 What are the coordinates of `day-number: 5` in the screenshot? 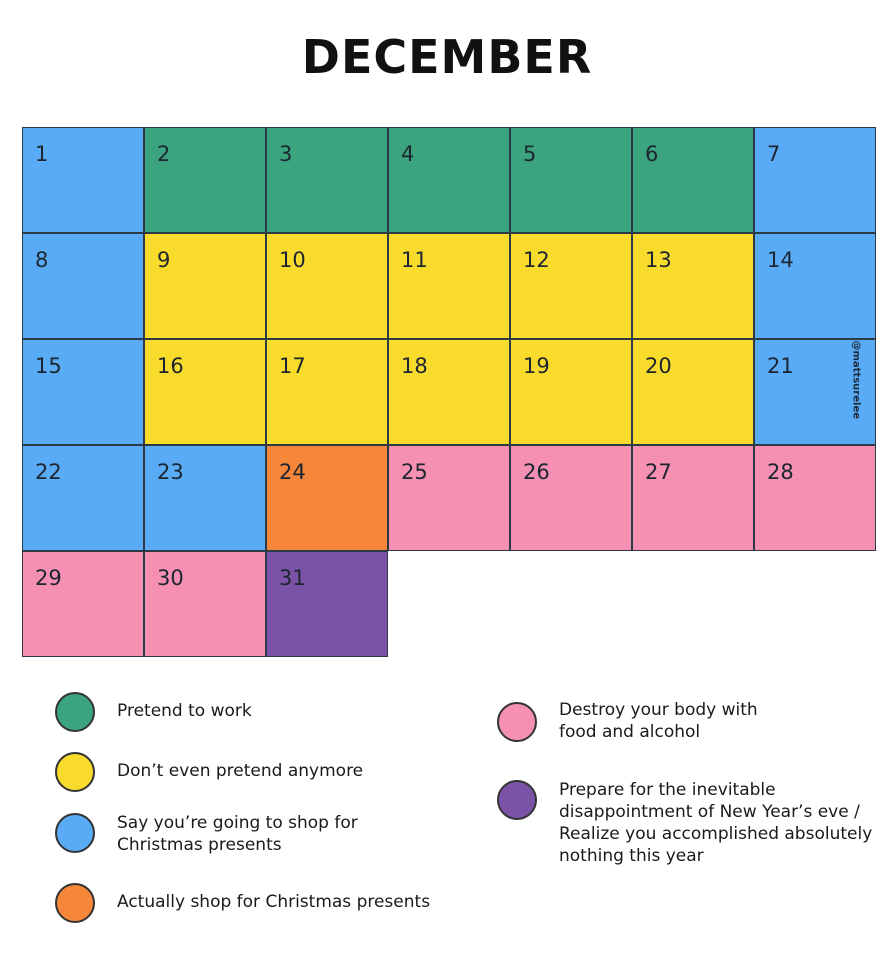 It's located at (530, 154).